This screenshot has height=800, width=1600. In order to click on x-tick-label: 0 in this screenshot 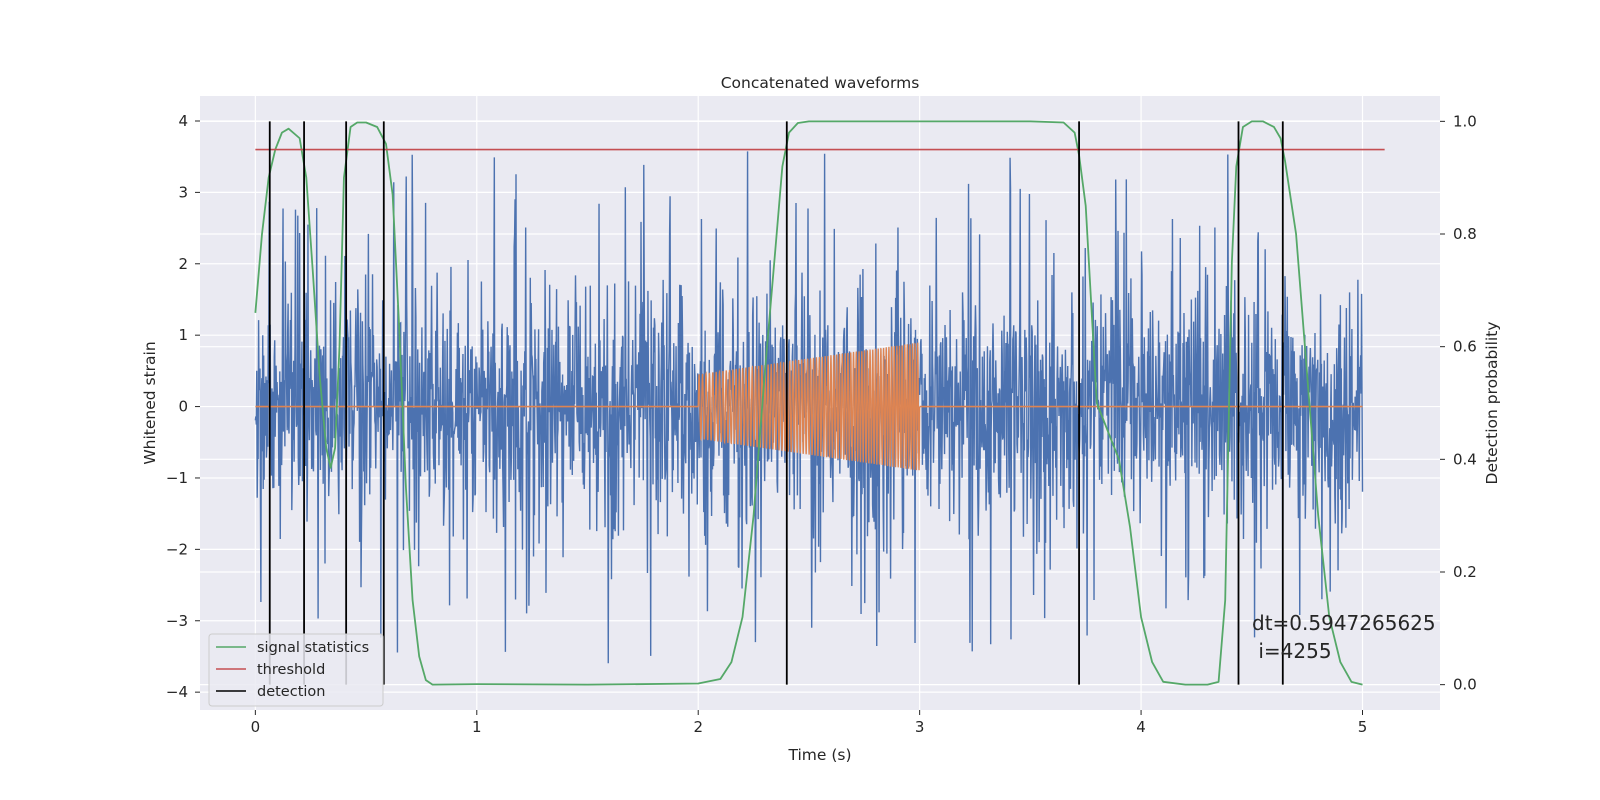, I will do `click(256, 727)`.